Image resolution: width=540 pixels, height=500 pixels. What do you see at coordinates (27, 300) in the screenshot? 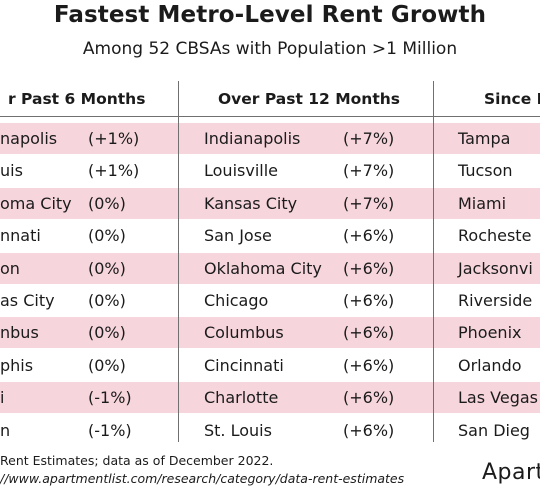
I see `metro-name: as City` at bounding box center [27, 300].